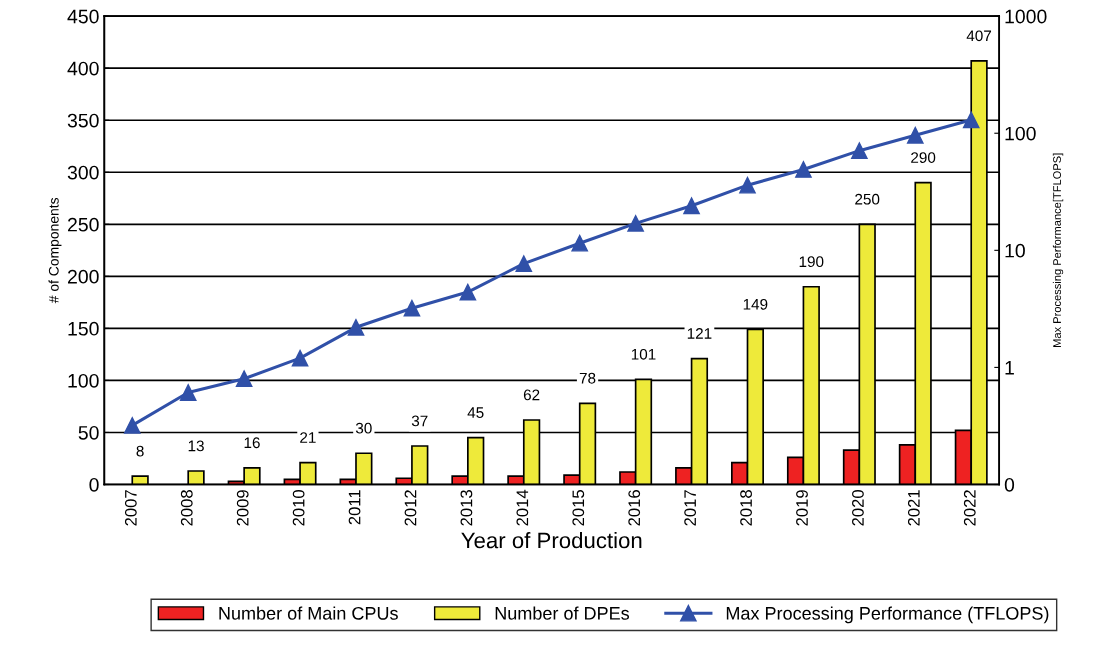 This screenshot has width=1098, height=646. Describe the element at coordinates (1026, 16) in the screenshot. I see `y2-tick-label: 1000` at that location.